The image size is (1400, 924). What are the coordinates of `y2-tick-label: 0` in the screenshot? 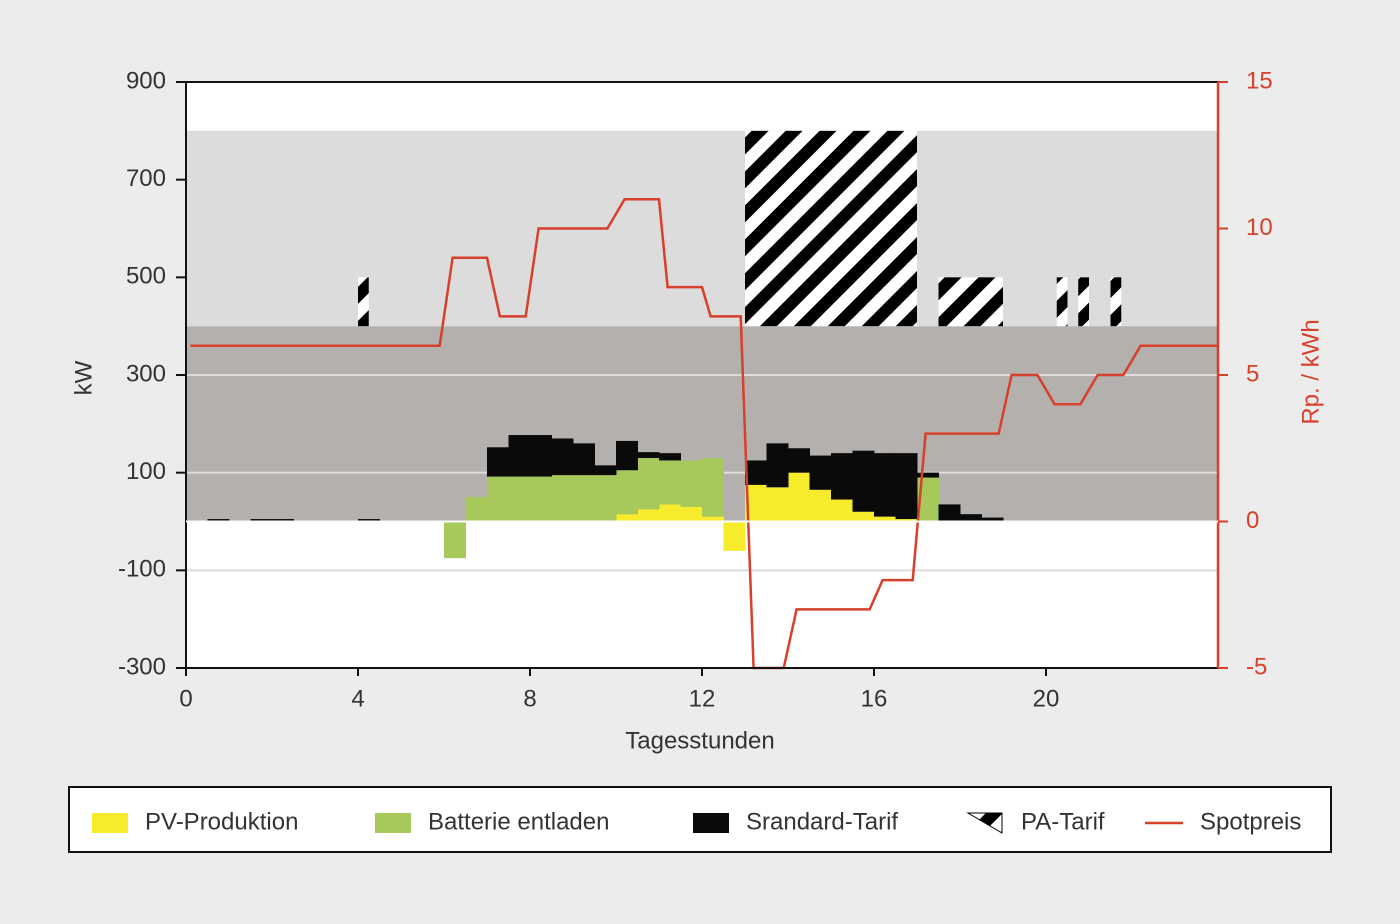 It's located at (1252, 520).